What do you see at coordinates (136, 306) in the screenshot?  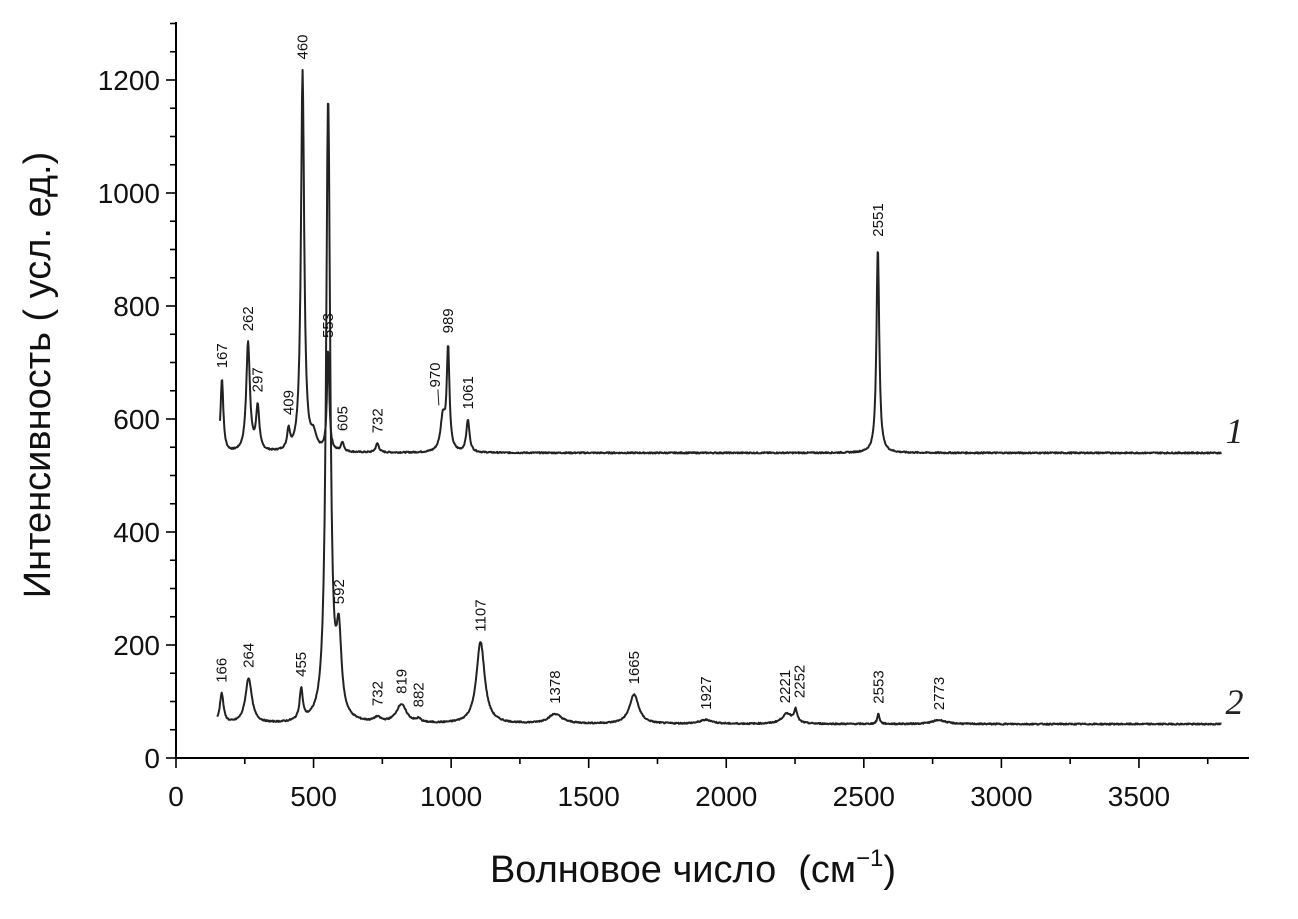 I see `y-tick-label: 800` at bounding box center [136, 306].